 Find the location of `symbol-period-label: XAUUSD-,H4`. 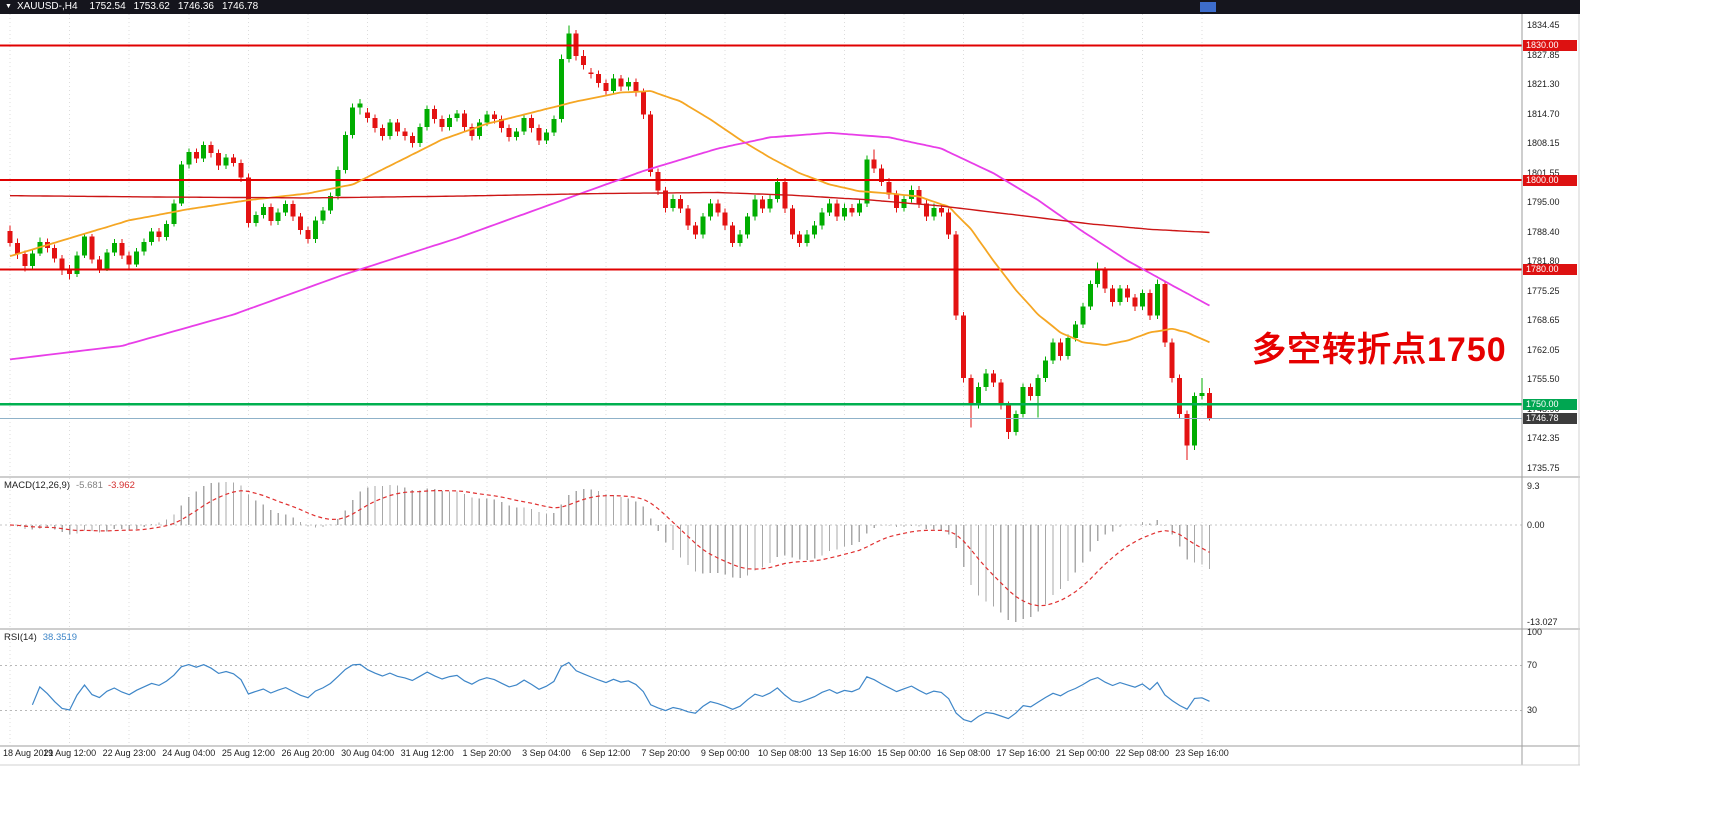

symbol-period-label: XAUUSD-,H4 is located at coordinates (47, 6).